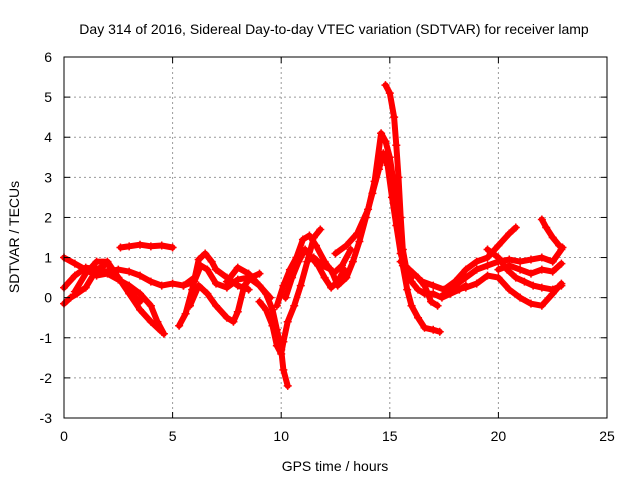  I want to click on x-tick-label: 5, so click(173, 436).